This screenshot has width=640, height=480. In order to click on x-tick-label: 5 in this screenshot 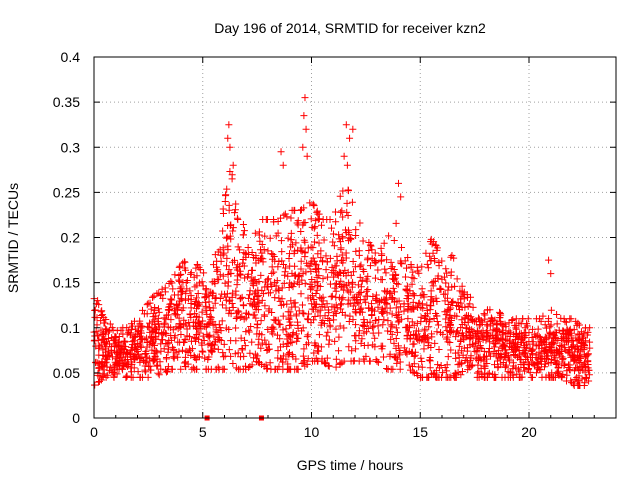, I will do `click(203, 432)`.